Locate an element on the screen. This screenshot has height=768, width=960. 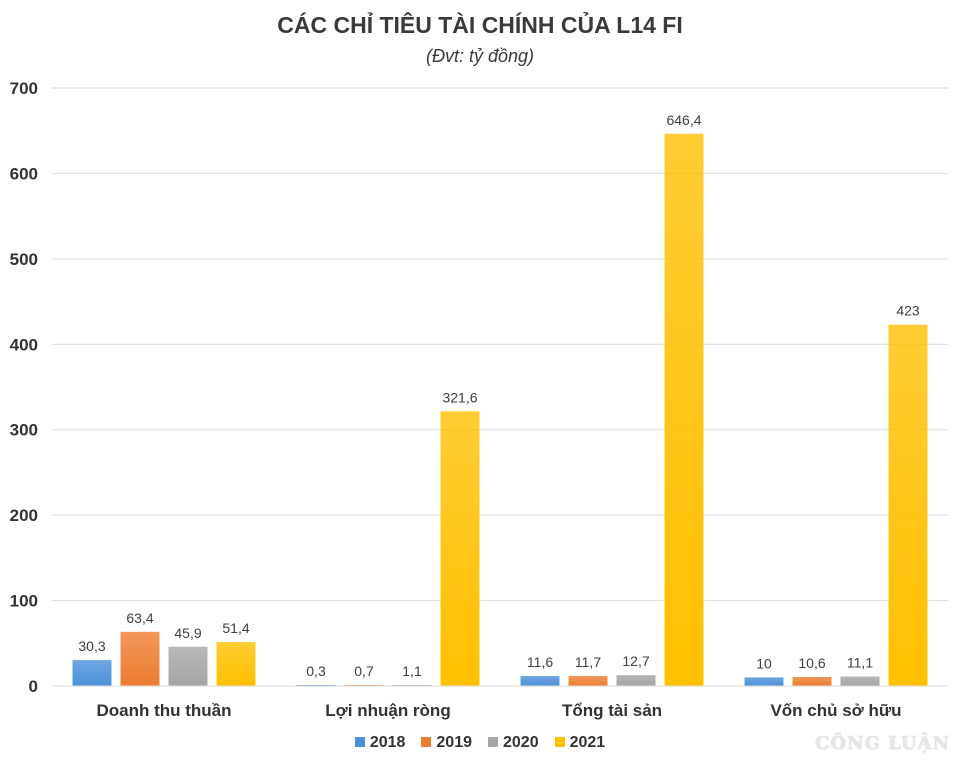
data-label: 0,3 is located at coordinates (316, 671).